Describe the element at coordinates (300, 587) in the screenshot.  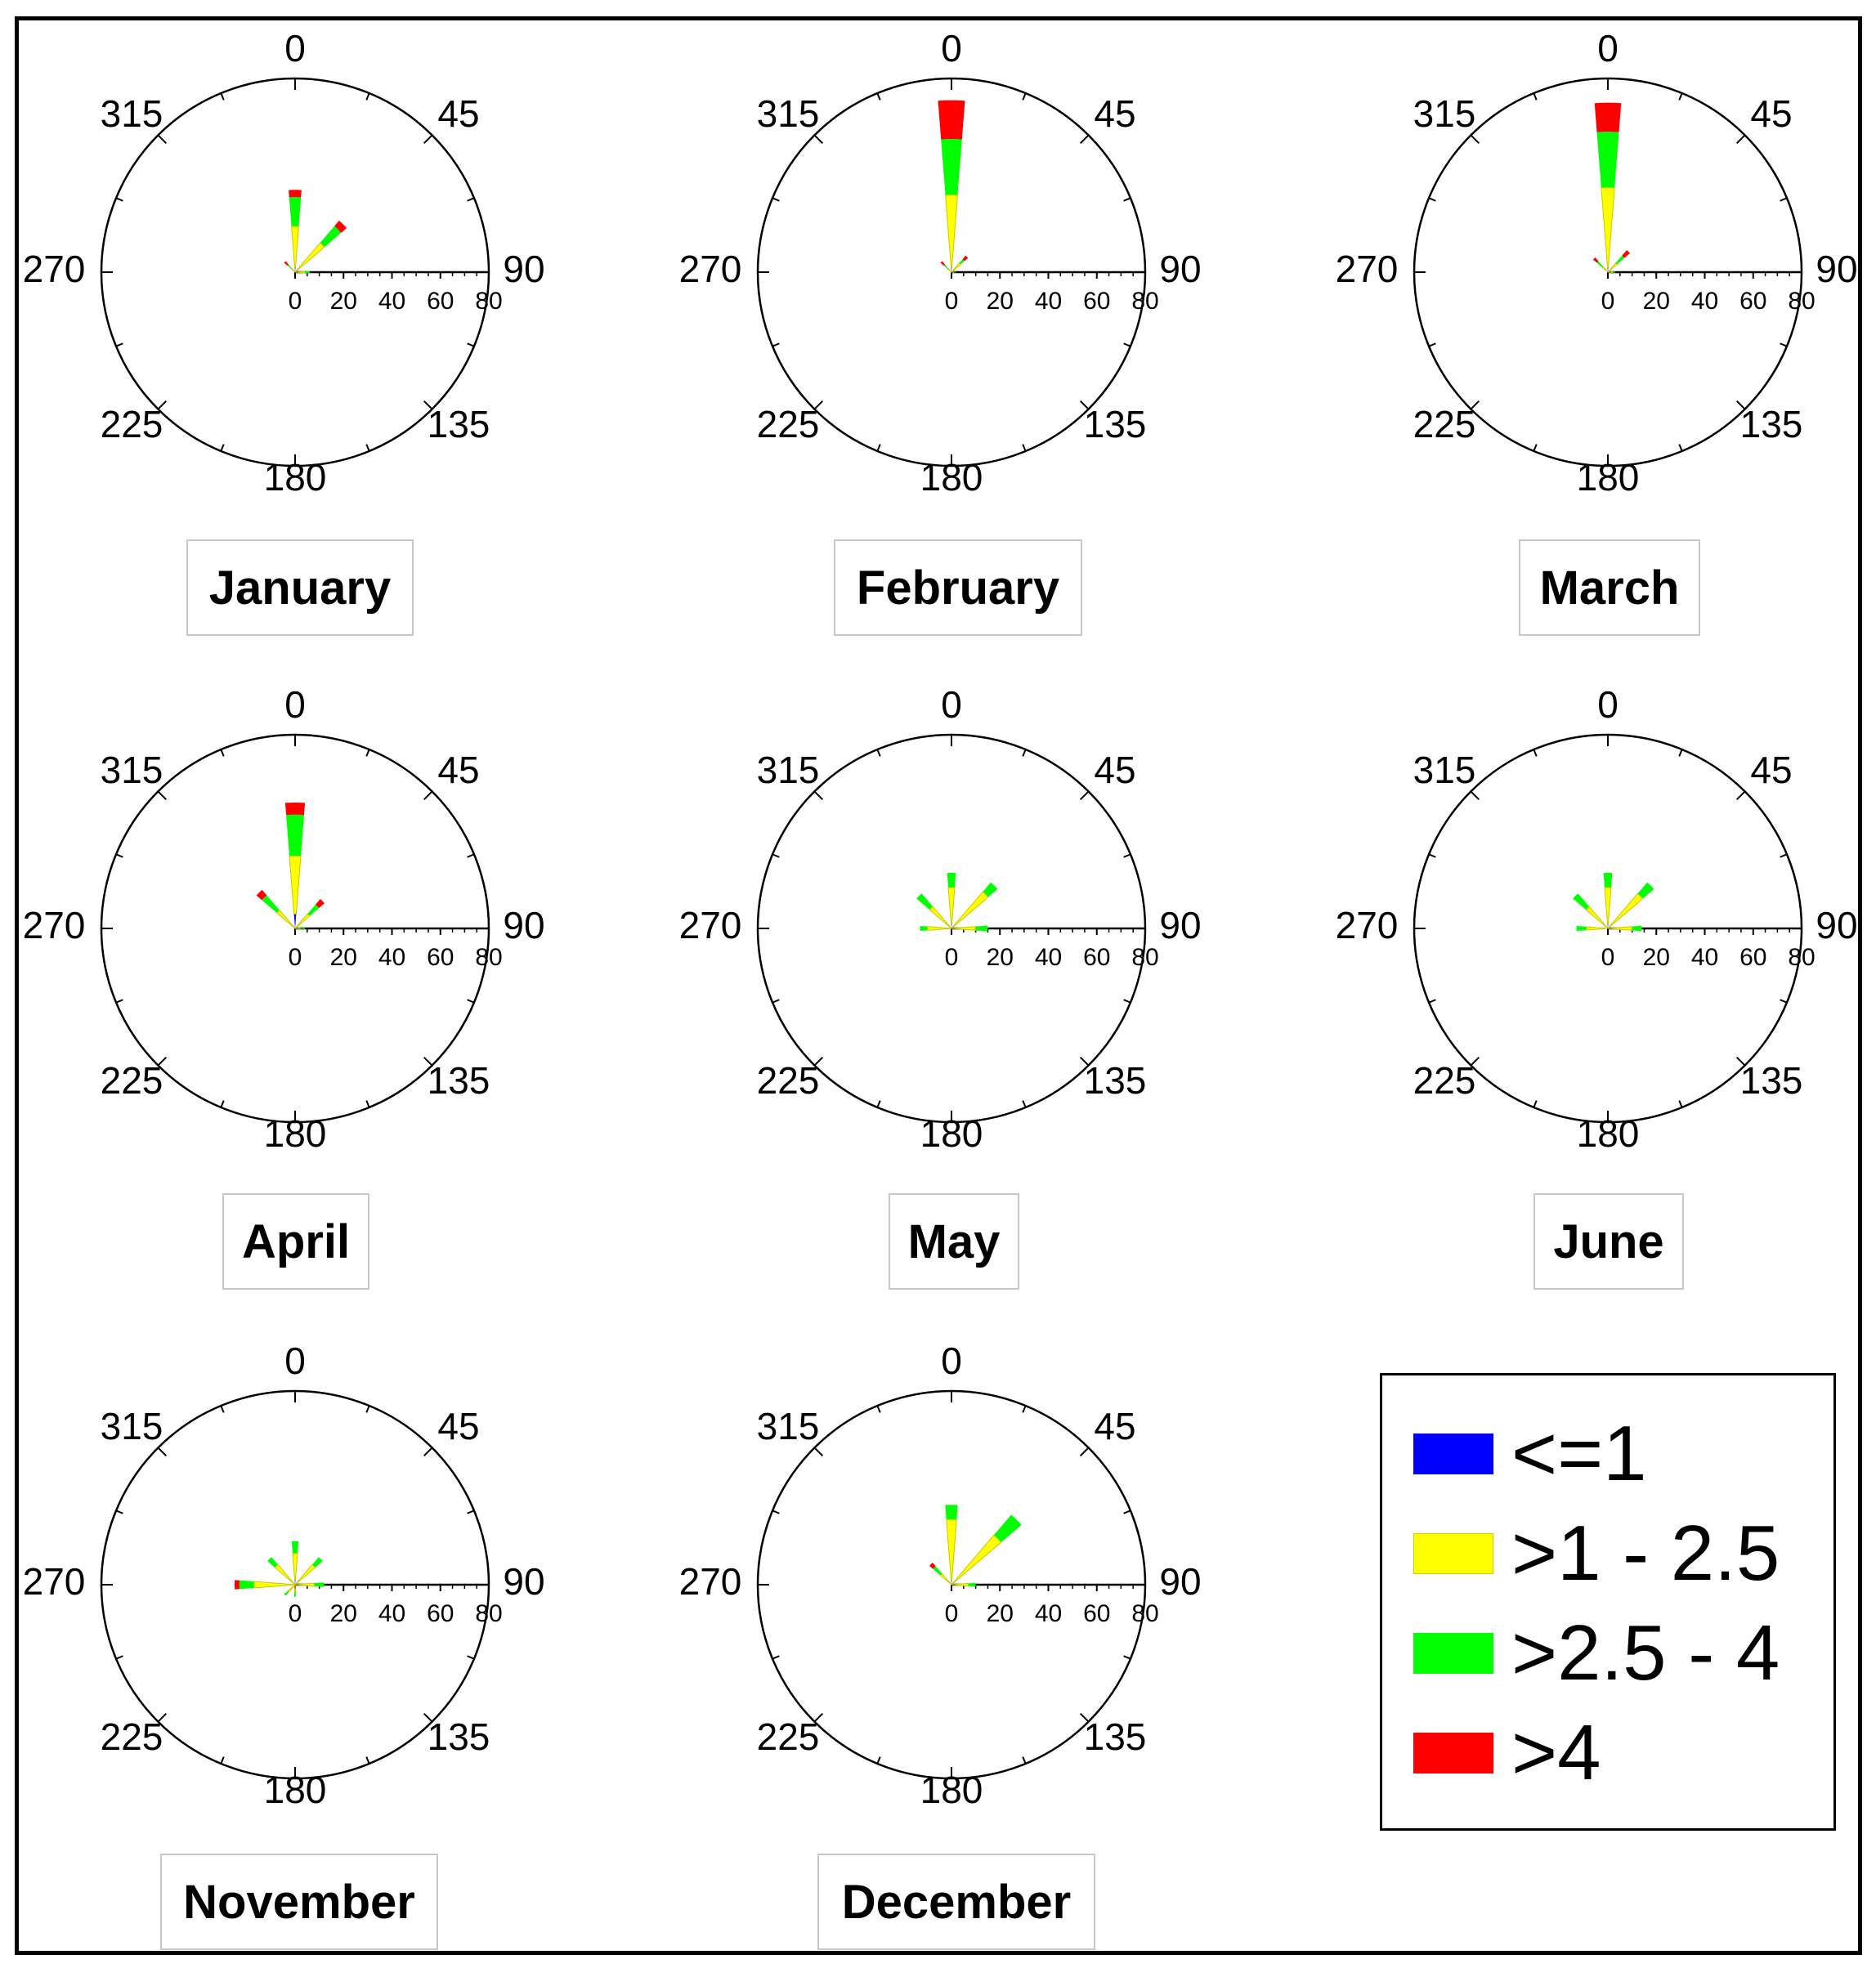
I see `month-title-january: January` at that location.